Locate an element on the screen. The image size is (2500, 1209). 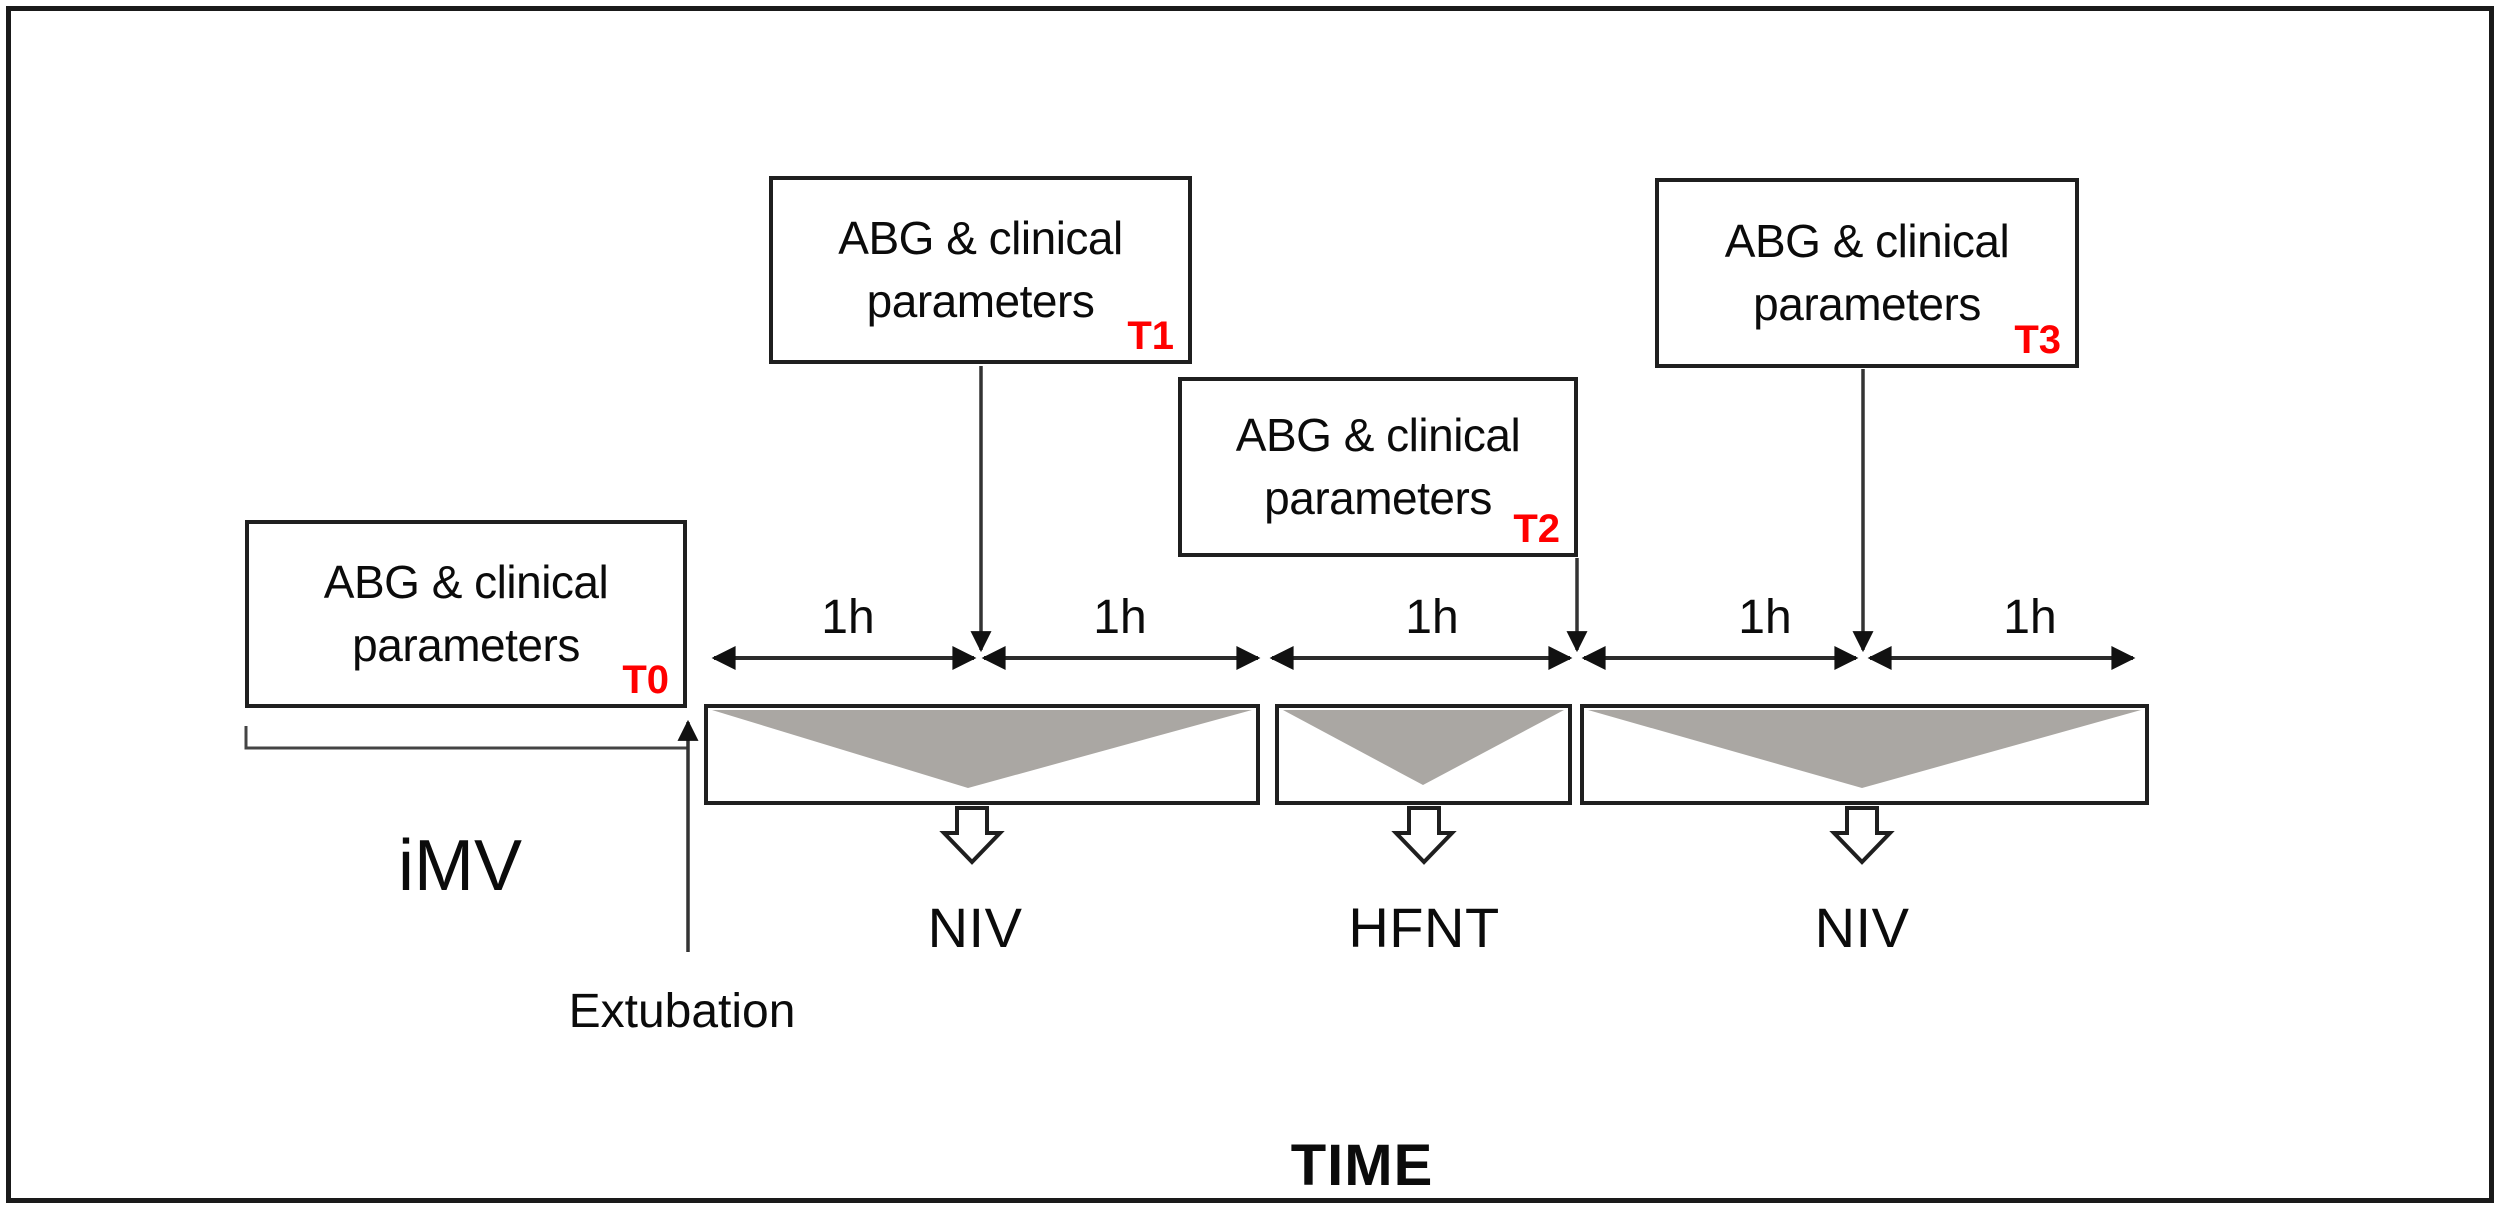
timepoint-label-t0: T0 is located at coordinates (645, 680).